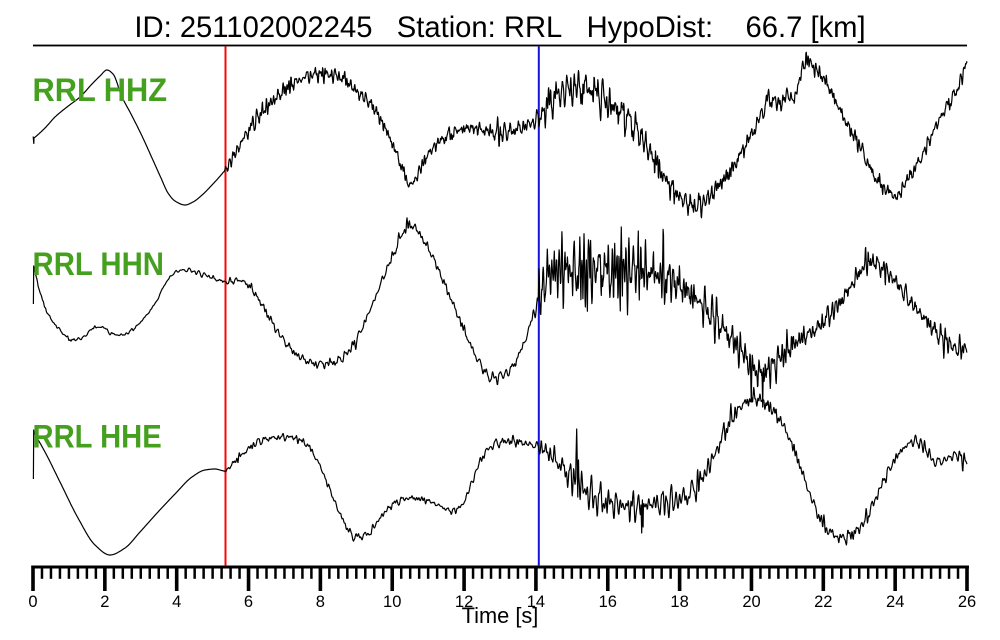 The width and height of the screenshot is (1000, 640). Describe the element at coordinates (967, 602) in the screenshot. I see `svg-text: 26` at that location.